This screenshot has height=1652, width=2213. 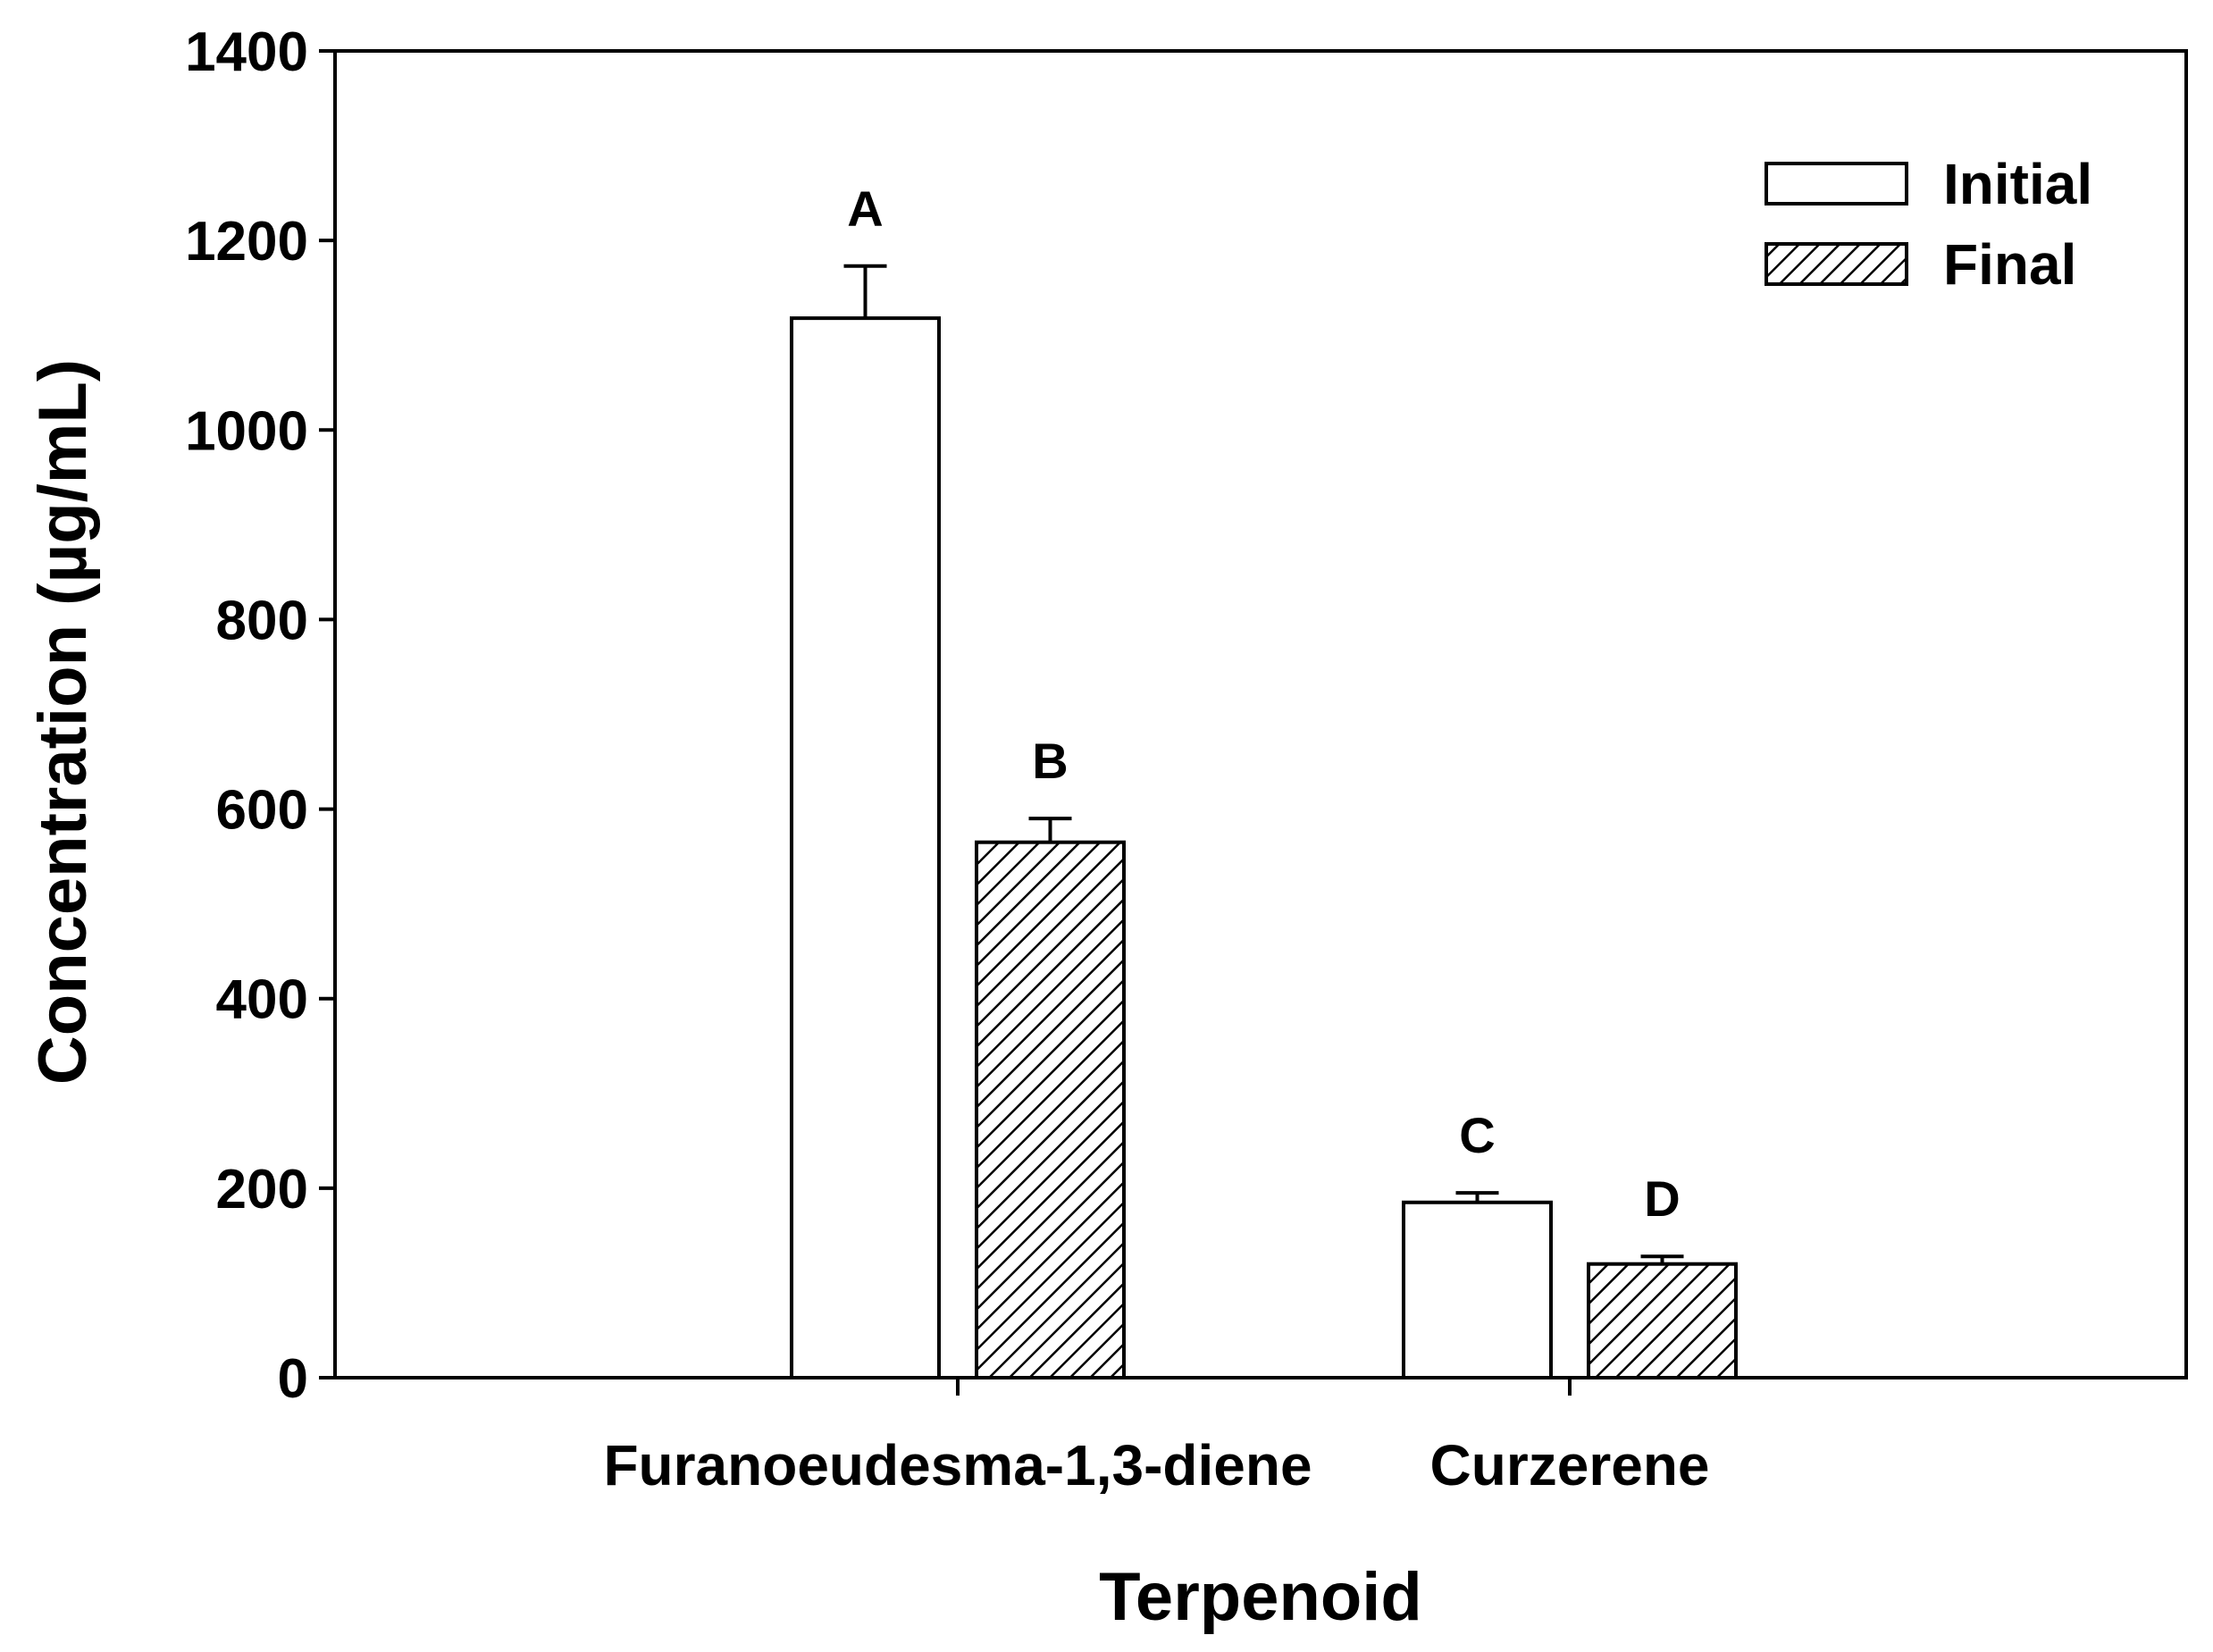 I want to click on legend-label-final: Final, so click(x=2009, y=264).